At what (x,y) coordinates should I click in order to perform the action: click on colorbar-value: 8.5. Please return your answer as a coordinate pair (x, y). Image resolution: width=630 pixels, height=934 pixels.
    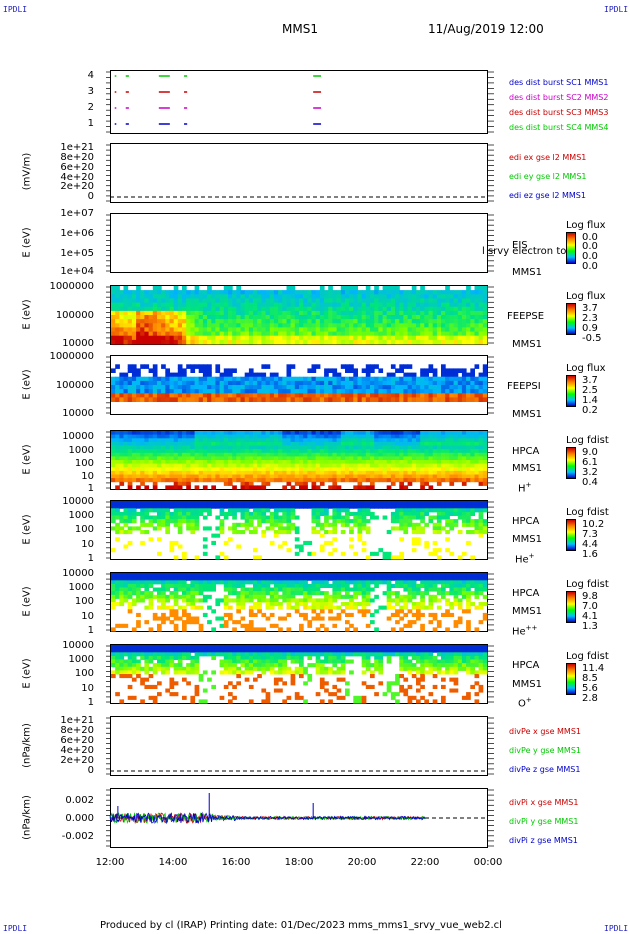
    Looking at the image, I should click on (590, 678).